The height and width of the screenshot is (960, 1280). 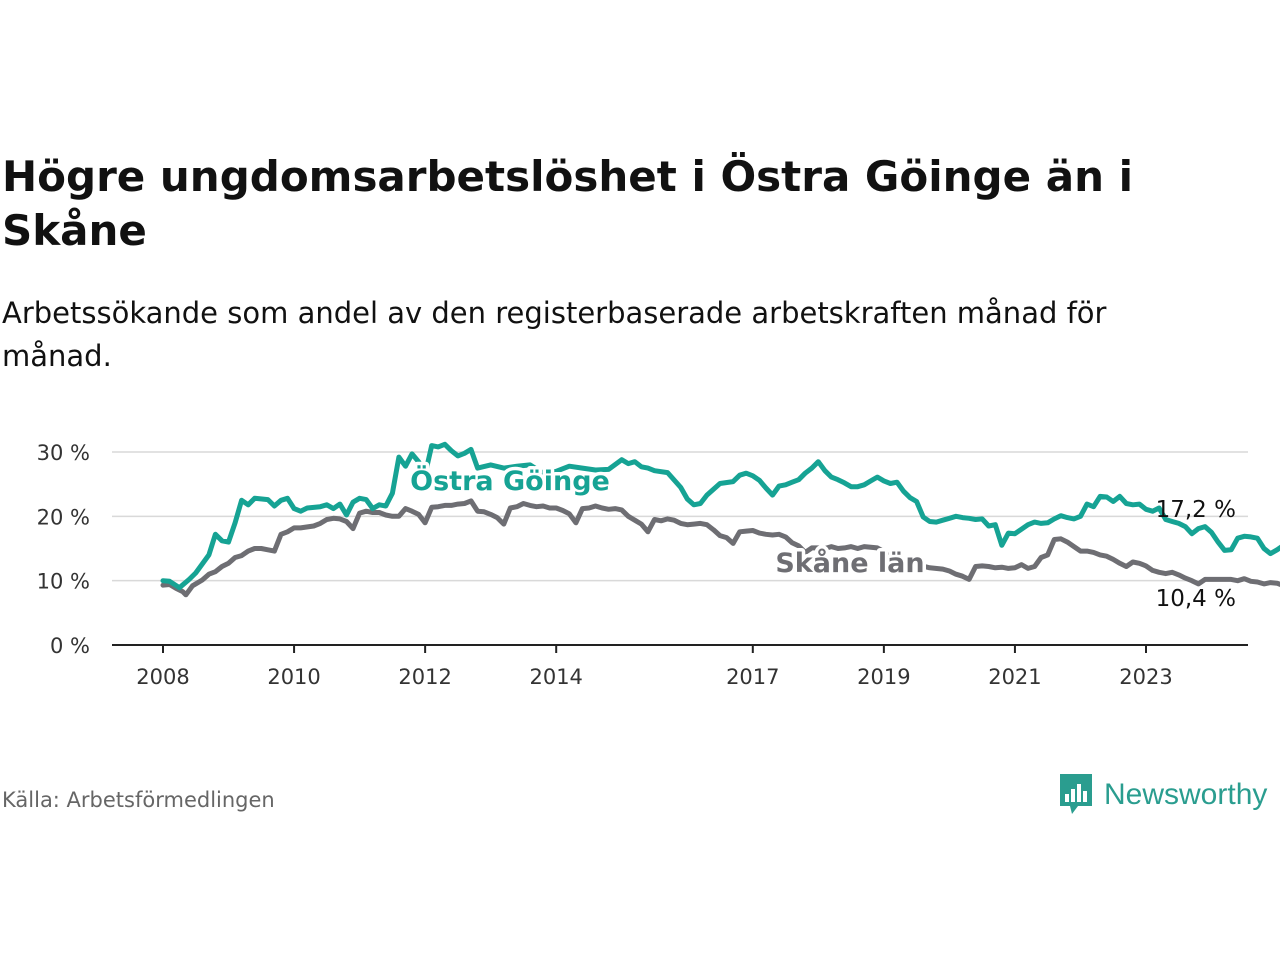 What do you see at coordinates (63, 582) in the screenshot?
I see `y-tick-label: 10 %` at bounding box center [63, 582].